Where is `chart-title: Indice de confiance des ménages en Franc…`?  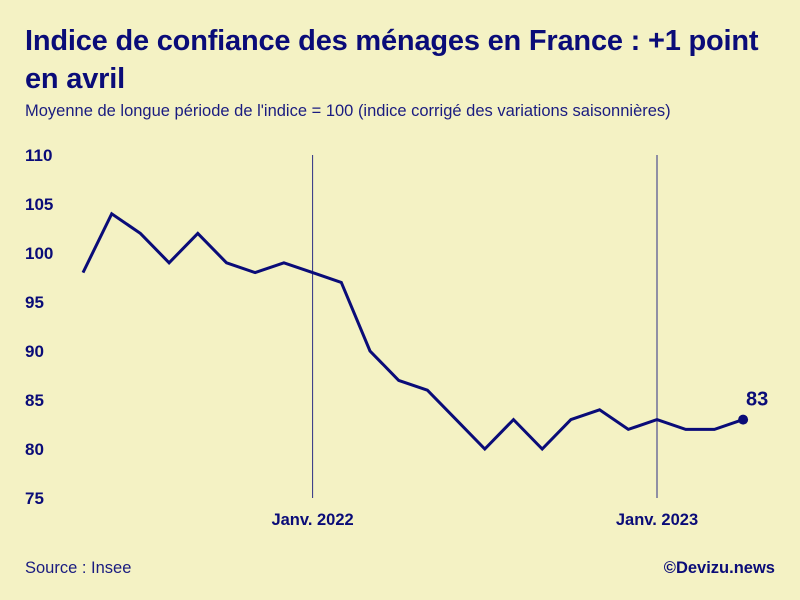 chart-title: Indice de confiance des ménages en Franc… is located at coordinates (392, 60).